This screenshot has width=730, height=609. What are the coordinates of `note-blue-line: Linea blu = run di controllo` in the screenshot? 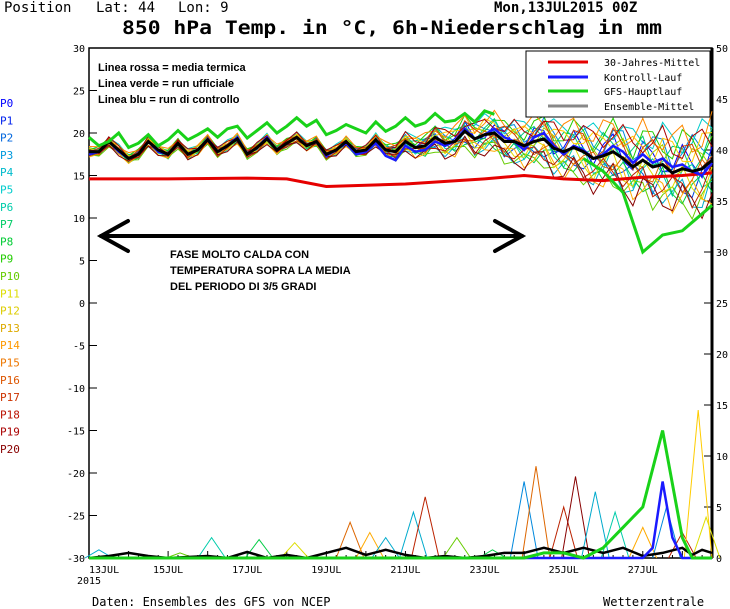 It's located at (169, 100).